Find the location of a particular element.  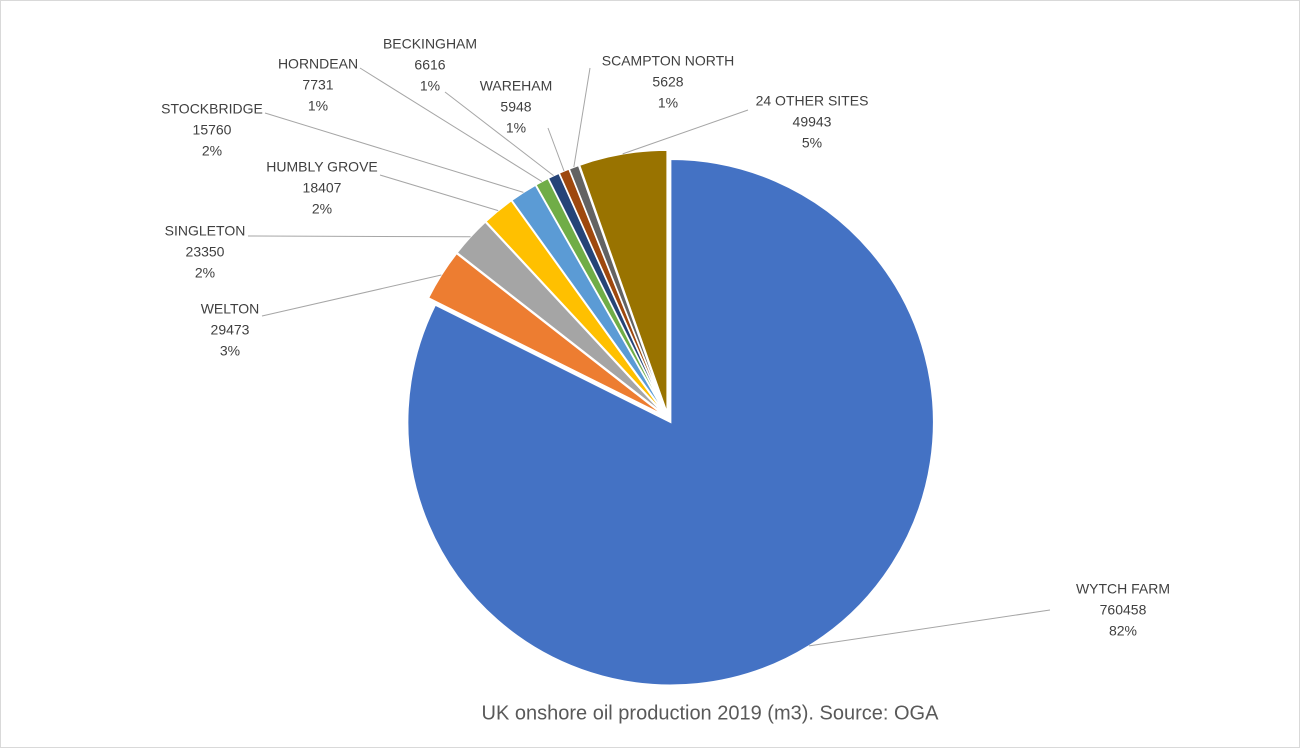

slice-label-value: 7731 is located at coordinates (317, 85).